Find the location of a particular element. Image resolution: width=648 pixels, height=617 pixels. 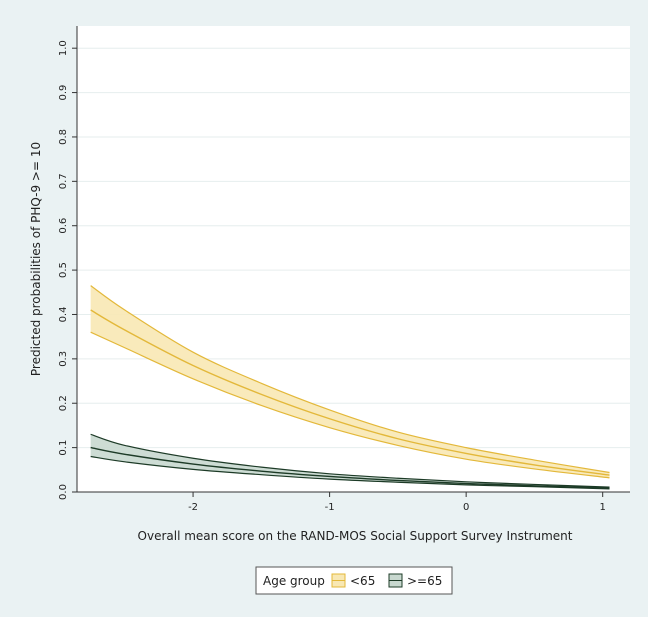

y-tick-label: 0.0 is located at coordinates (63, 492).